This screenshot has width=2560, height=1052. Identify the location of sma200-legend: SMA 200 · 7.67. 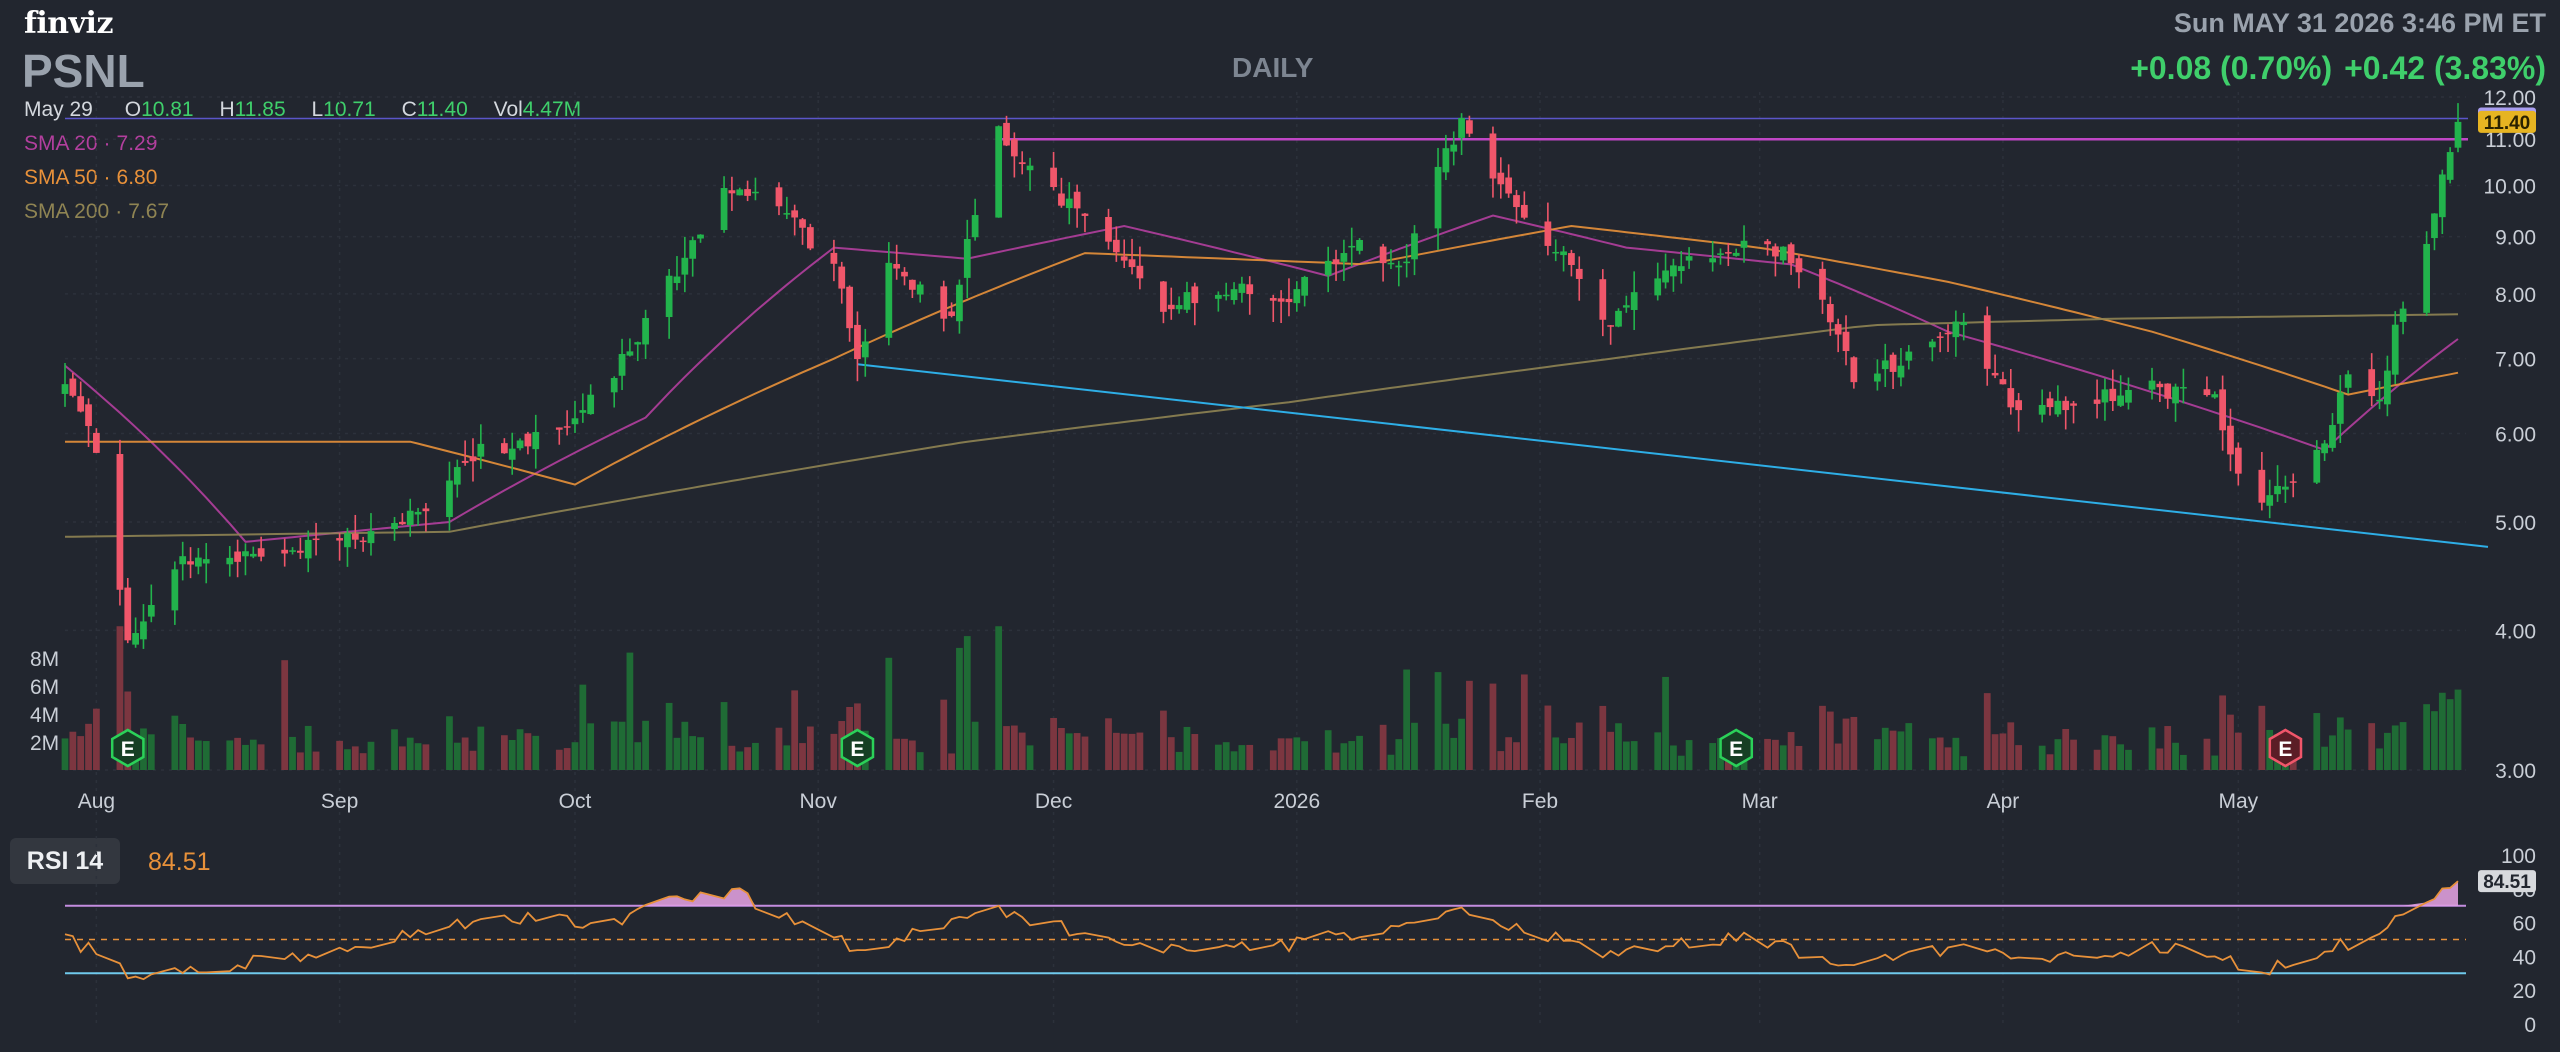
(97, 211).